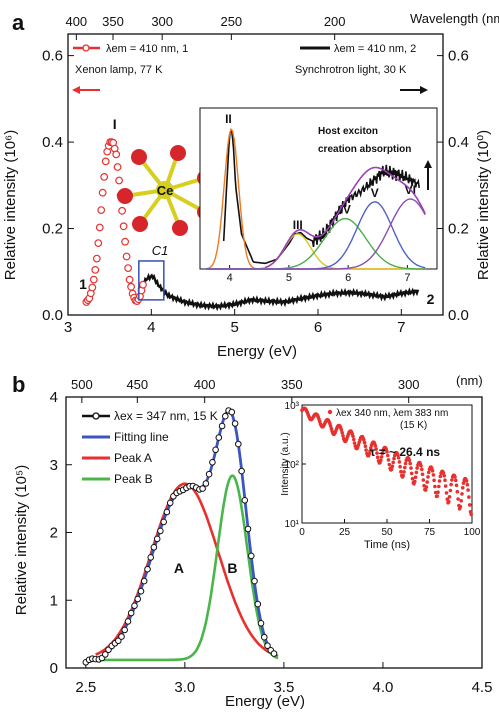  Describe the element at coordinates (431, 299) in the screenshot. I see `a-peak-label-2: 2` at that location.